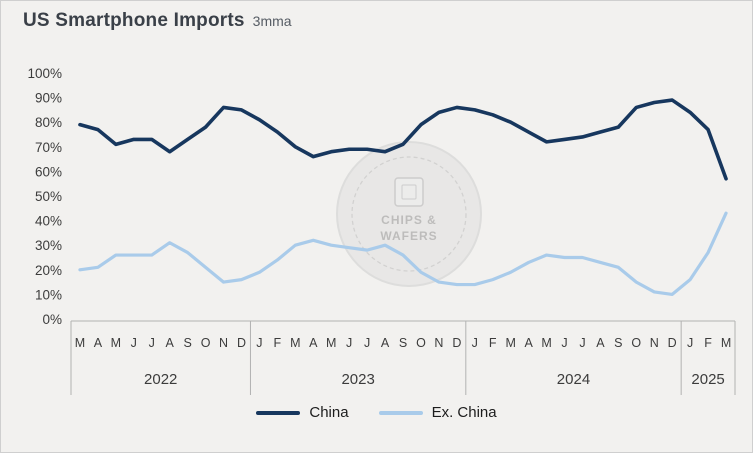 This screenshot has height=453, width=753. What do you see at coordinates (464, 412) in the screenshot?
I see `legend-label-ex-china: Ex. China` at bounding box center [464, 412].